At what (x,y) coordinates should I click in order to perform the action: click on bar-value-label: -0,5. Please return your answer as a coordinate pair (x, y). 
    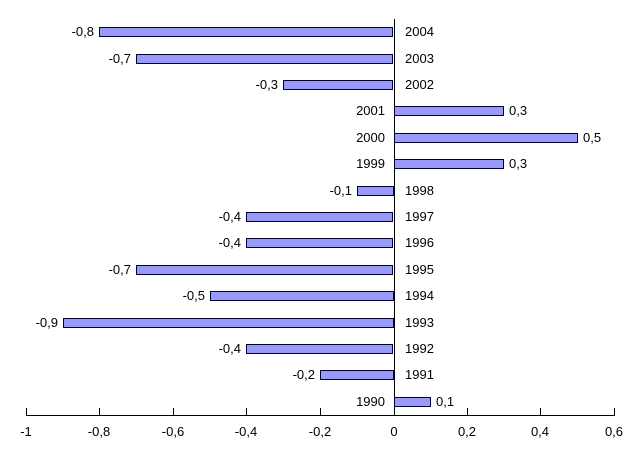
    Looking at the image, I should click on (193, 295).